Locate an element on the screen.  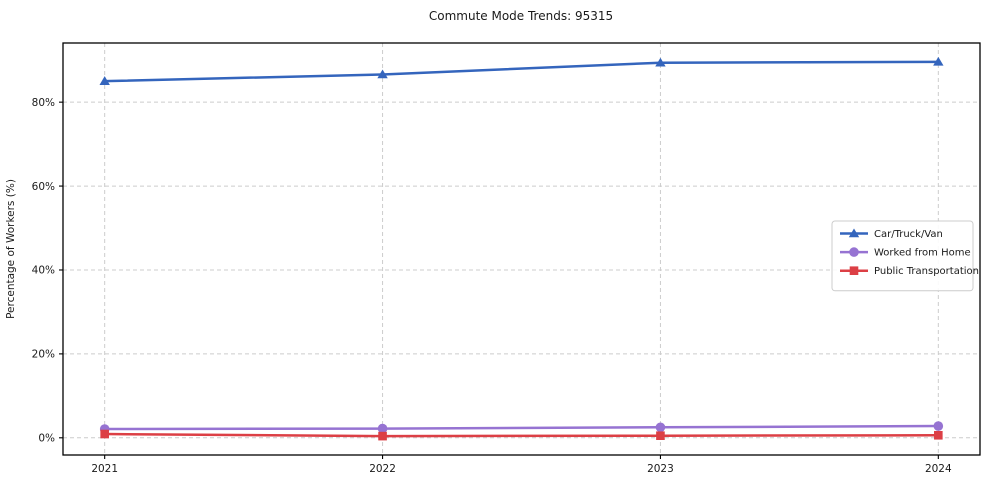
legend-label-public-transportation: Public Transportation is located at coordinates (926, 271).